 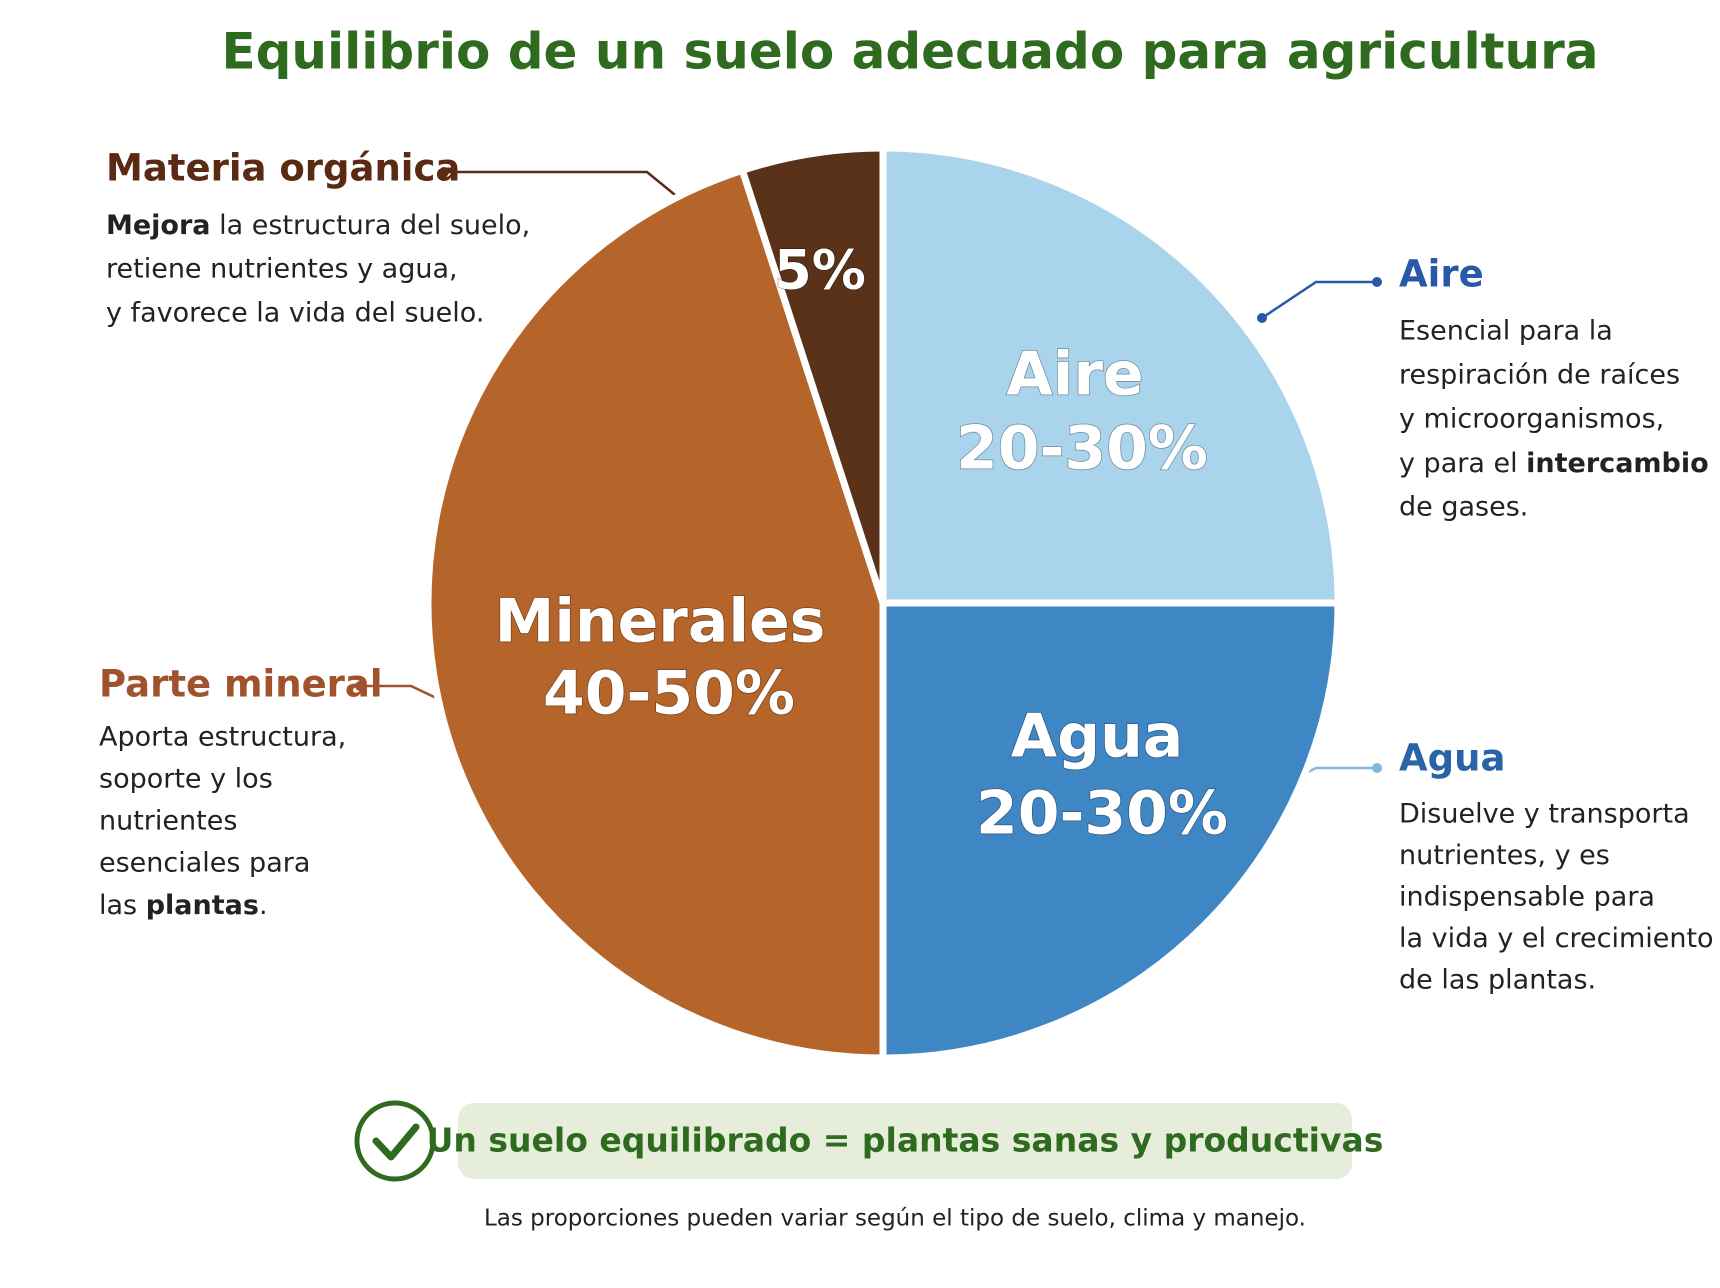 I want to click on text-span: la estructura del suelo,, so click(x=371, y=225).